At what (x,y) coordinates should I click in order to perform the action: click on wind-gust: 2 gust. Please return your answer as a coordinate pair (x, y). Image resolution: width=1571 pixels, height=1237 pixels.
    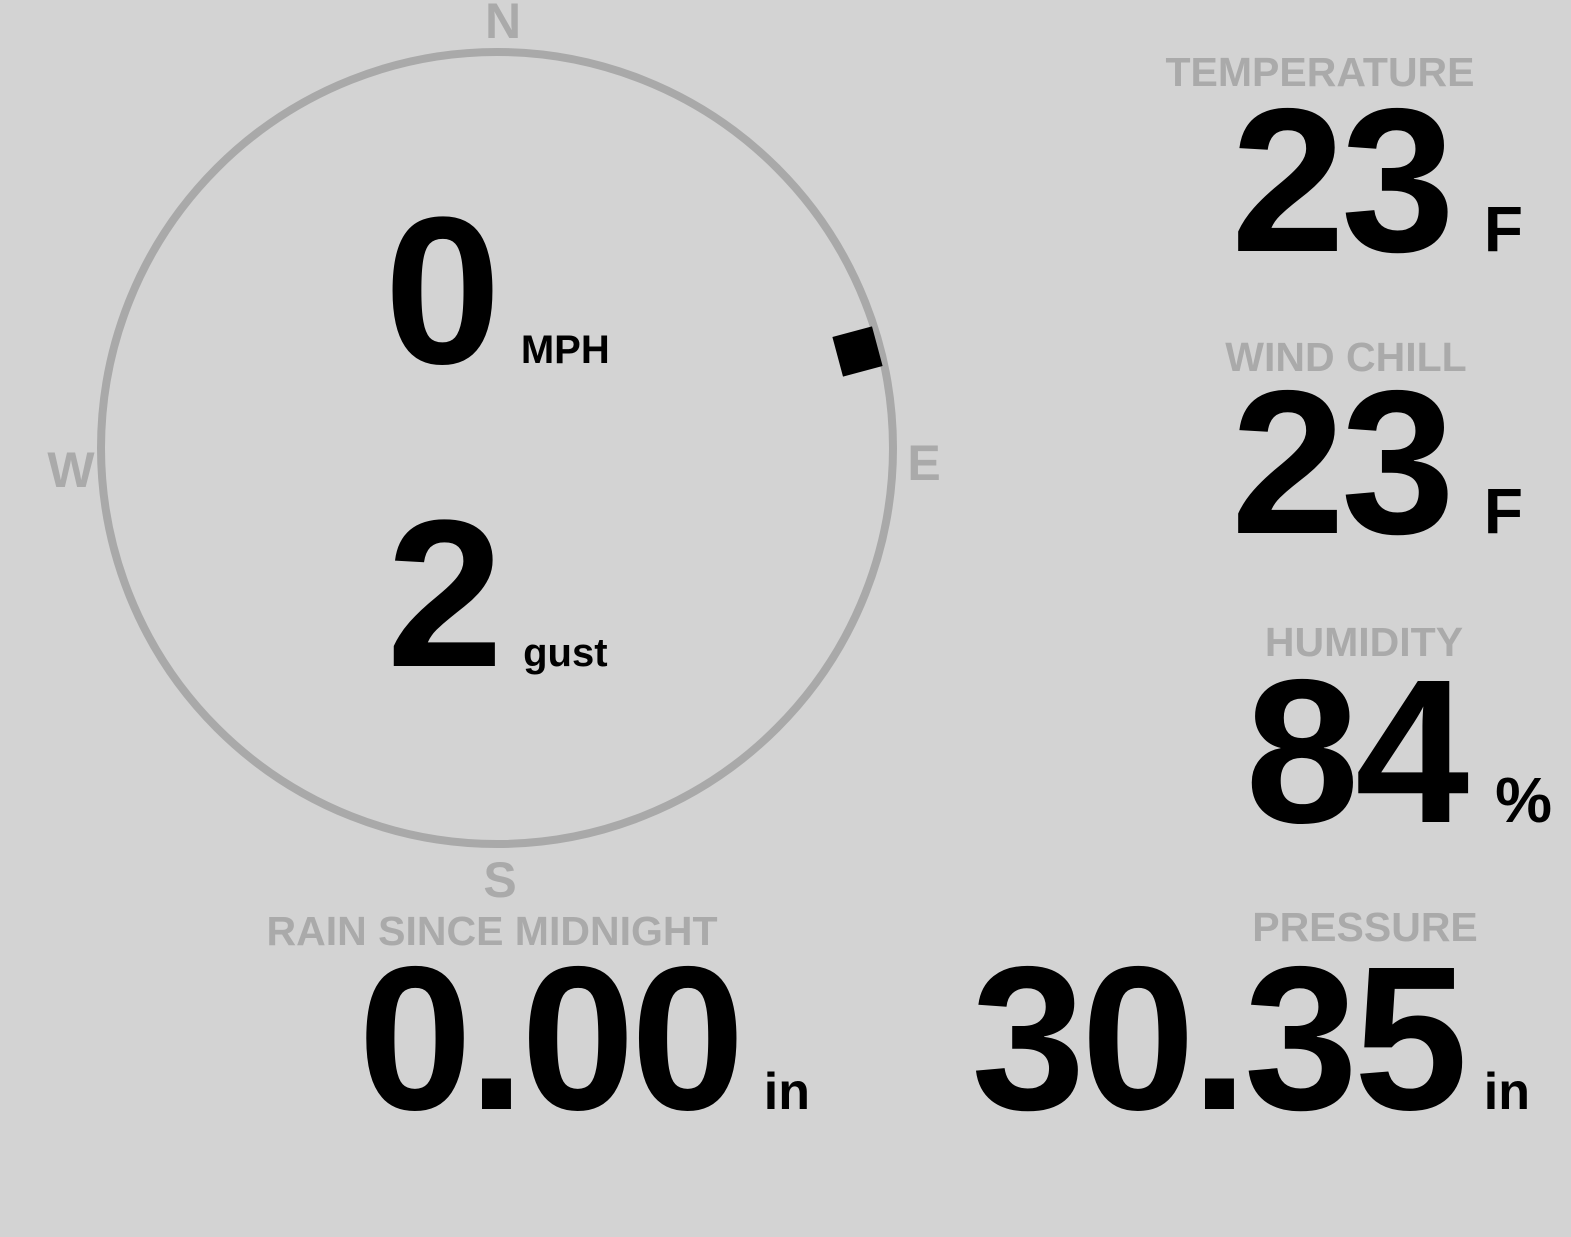
    Looking at the image, I should click on (497, 594).